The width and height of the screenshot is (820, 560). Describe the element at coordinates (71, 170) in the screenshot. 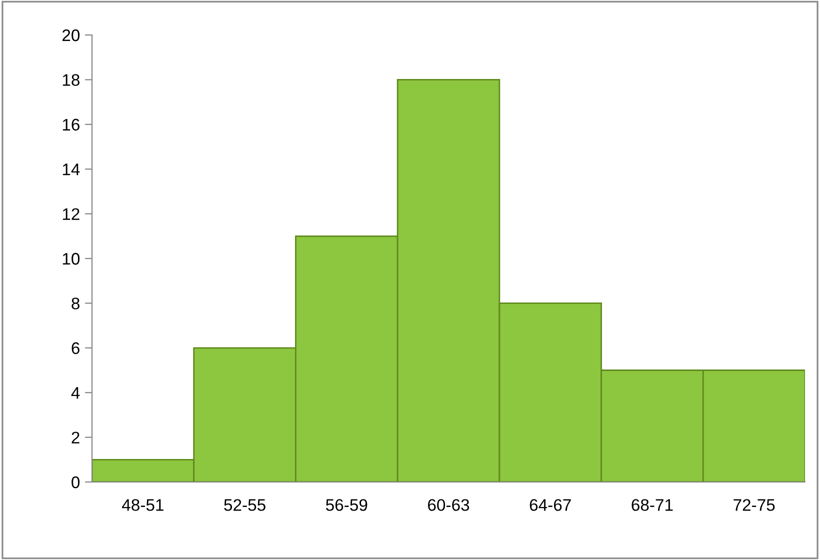

I see `y-tick-label: 14` at that location.